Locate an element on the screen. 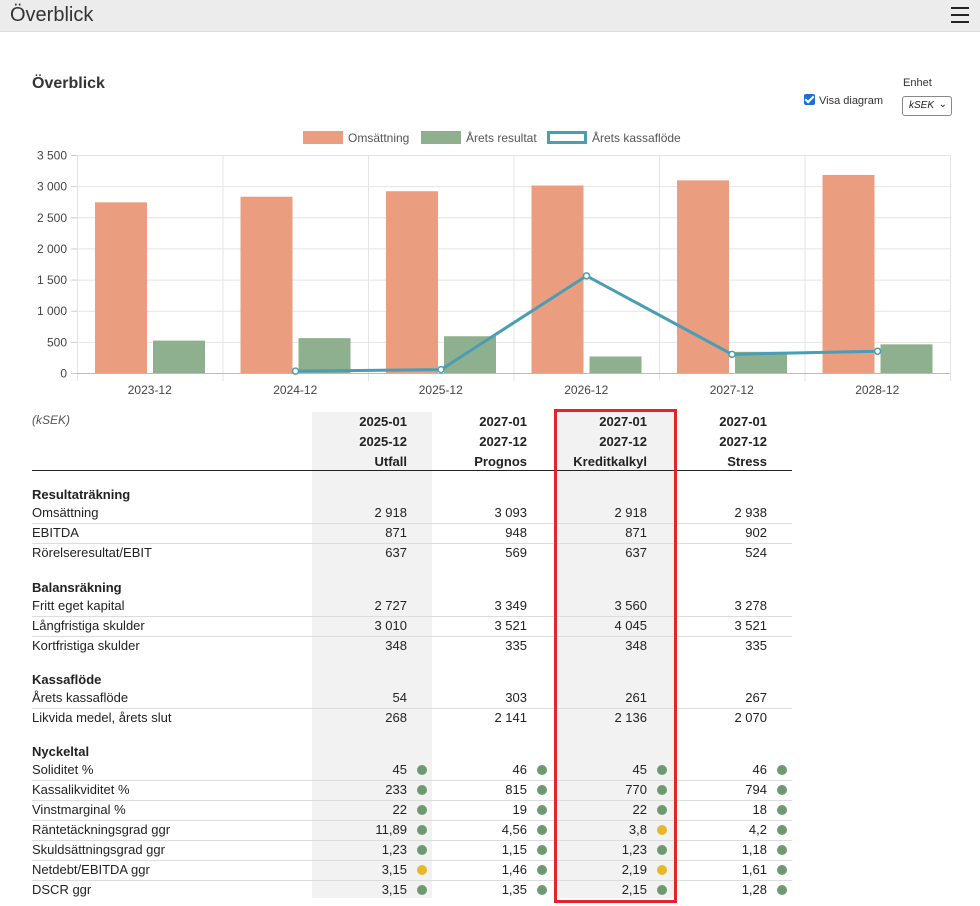 The image size is (980, 906). table-cell: 524 is located at coordinates (756, 552).